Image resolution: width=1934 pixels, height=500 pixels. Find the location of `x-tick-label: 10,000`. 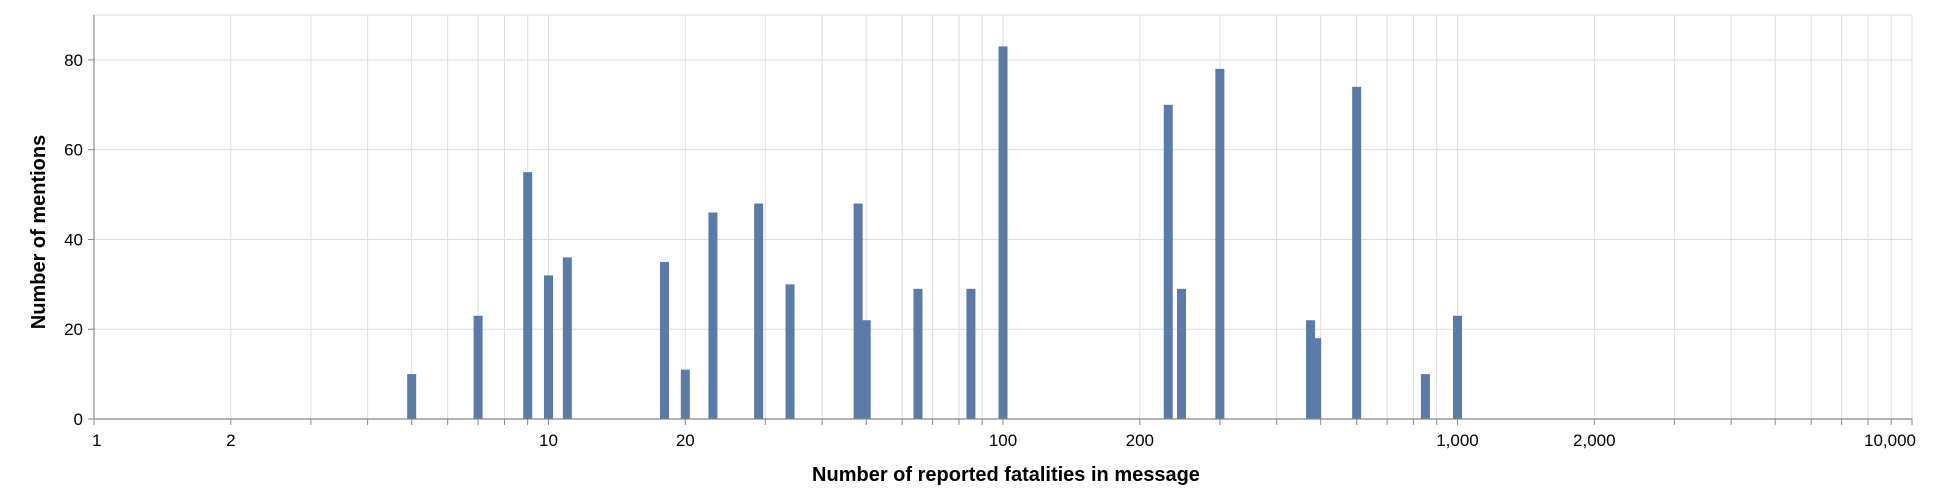

x-tick-label: 10,000 is located at coordinates (1890, 440).